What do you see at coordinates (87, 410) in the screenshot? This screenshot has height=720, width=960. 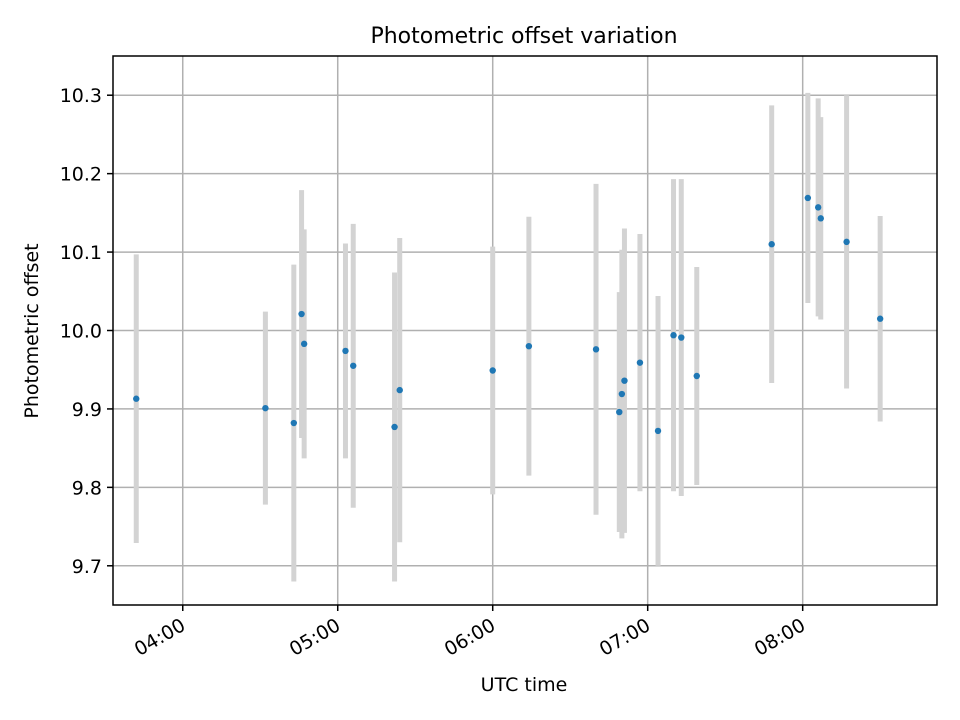 I see `y-tick-label: 9.9` at bounding box center [87, 410].